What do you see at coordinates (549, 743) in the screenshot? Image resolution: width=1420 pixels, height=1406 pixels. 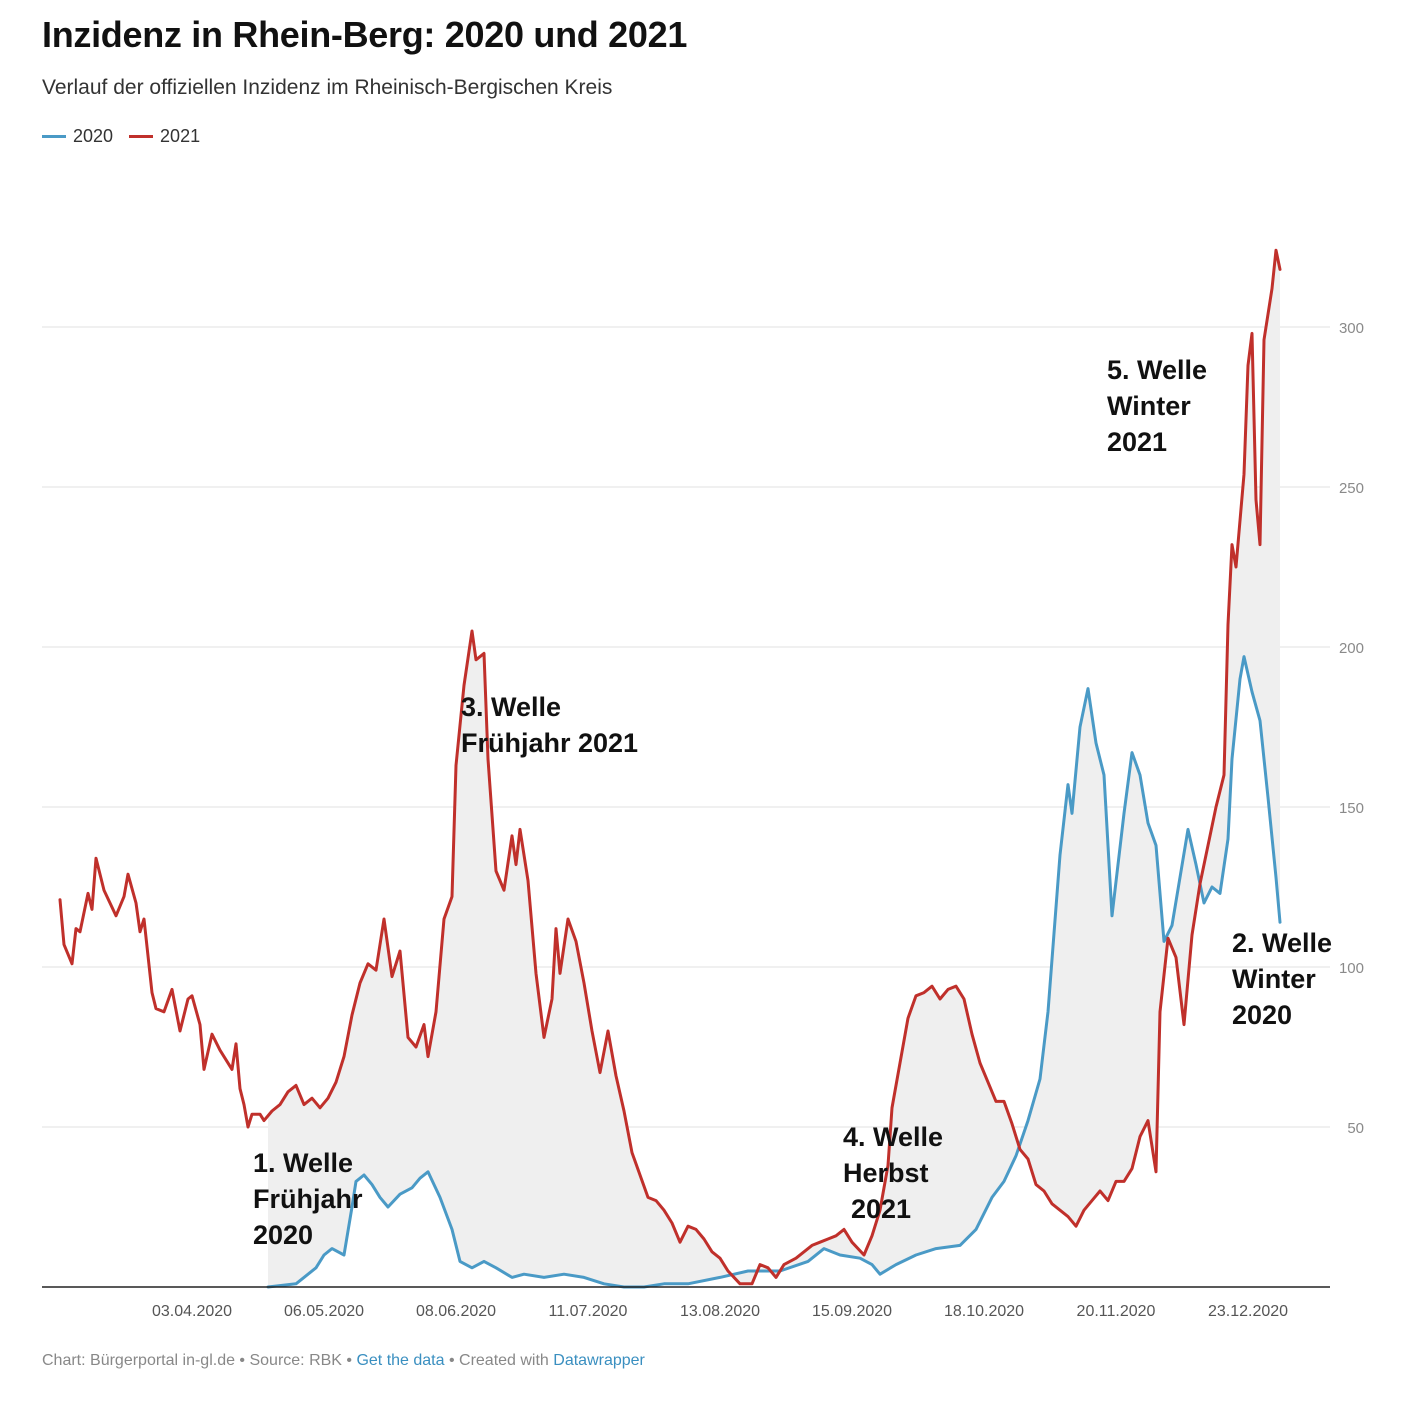 I see `annotation-2-line-2: Frühjahr 2021` at bounding box center [549, 743].